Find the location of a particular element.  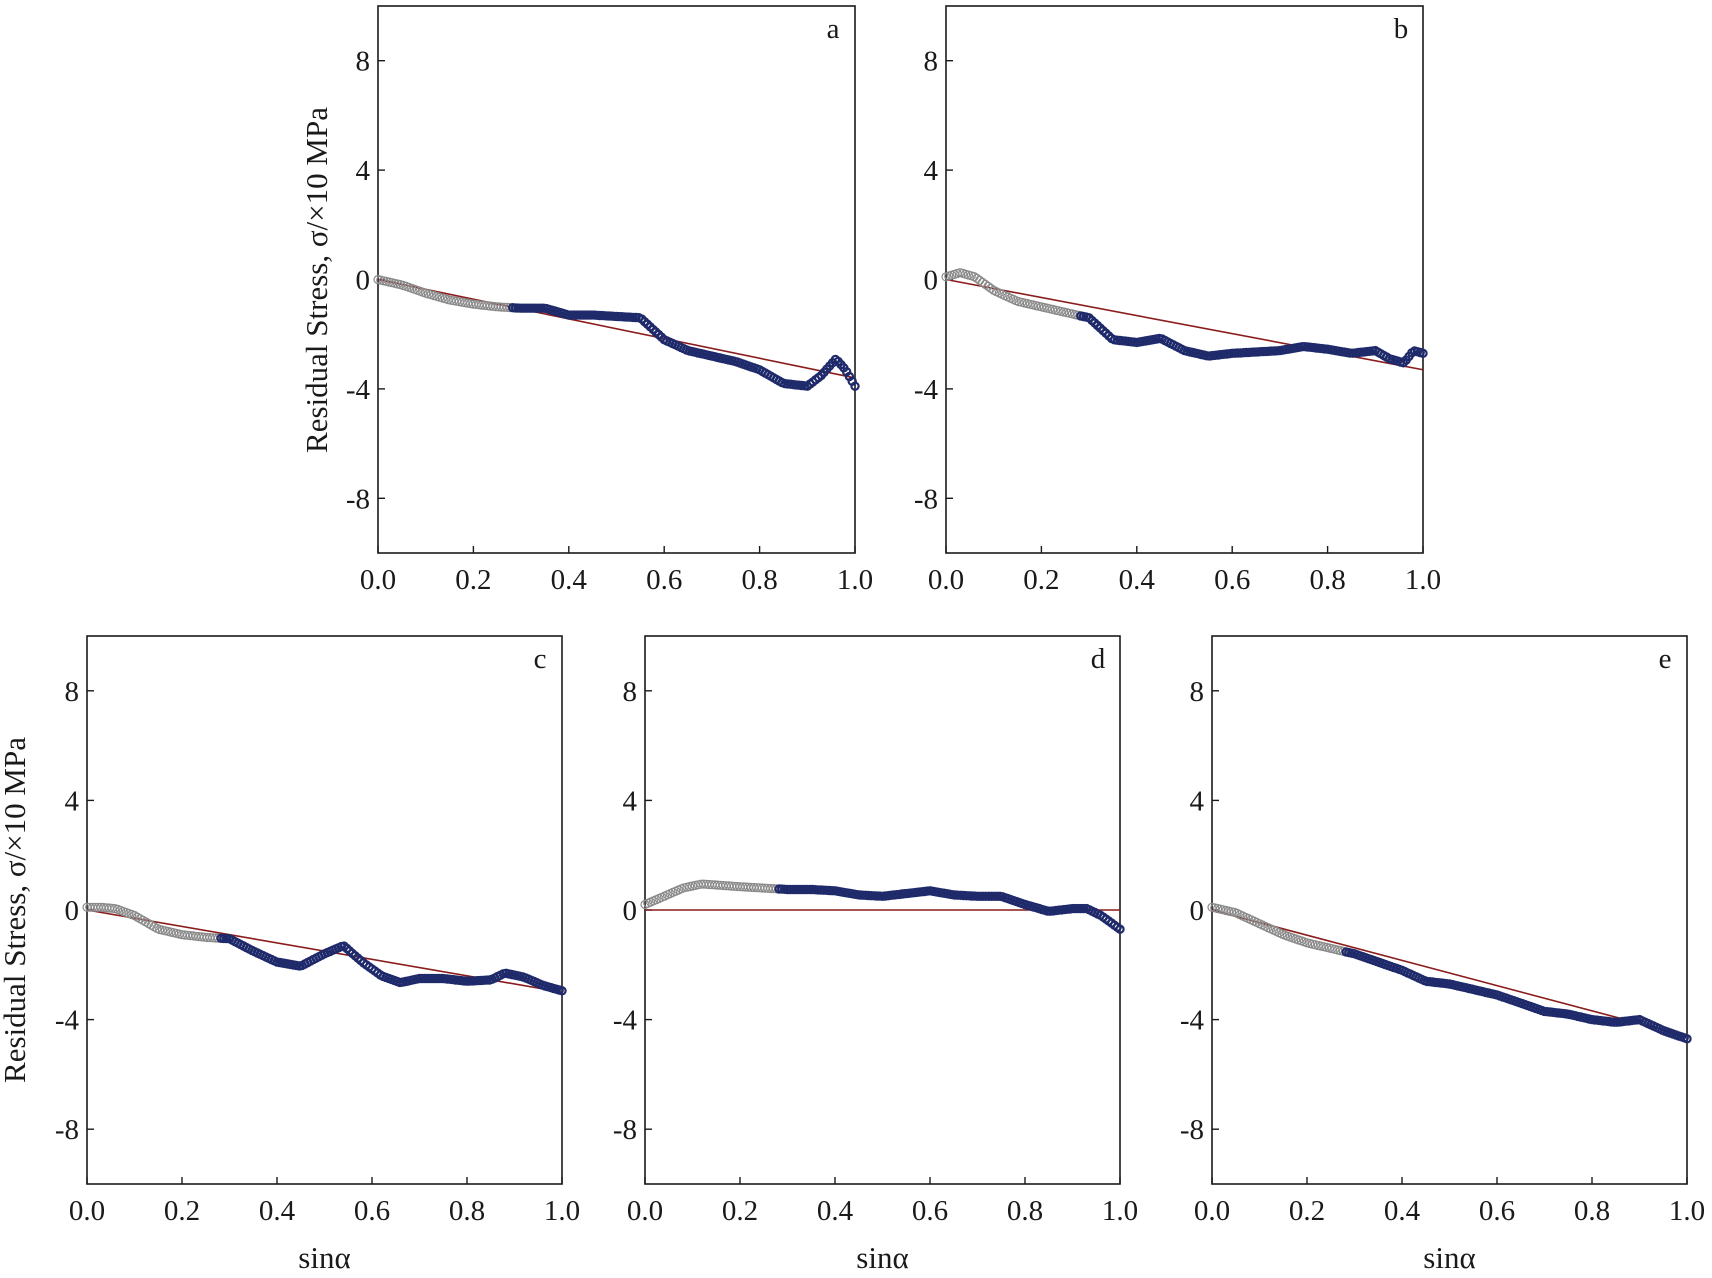

panel-label-a: a is located at coordinates (833, 29).